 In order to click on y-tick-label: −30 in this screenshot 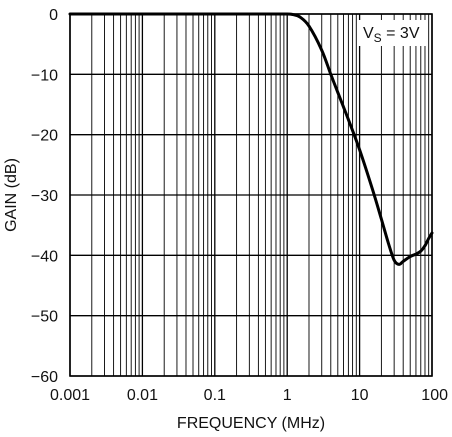, I will do `click(44, 196)`.